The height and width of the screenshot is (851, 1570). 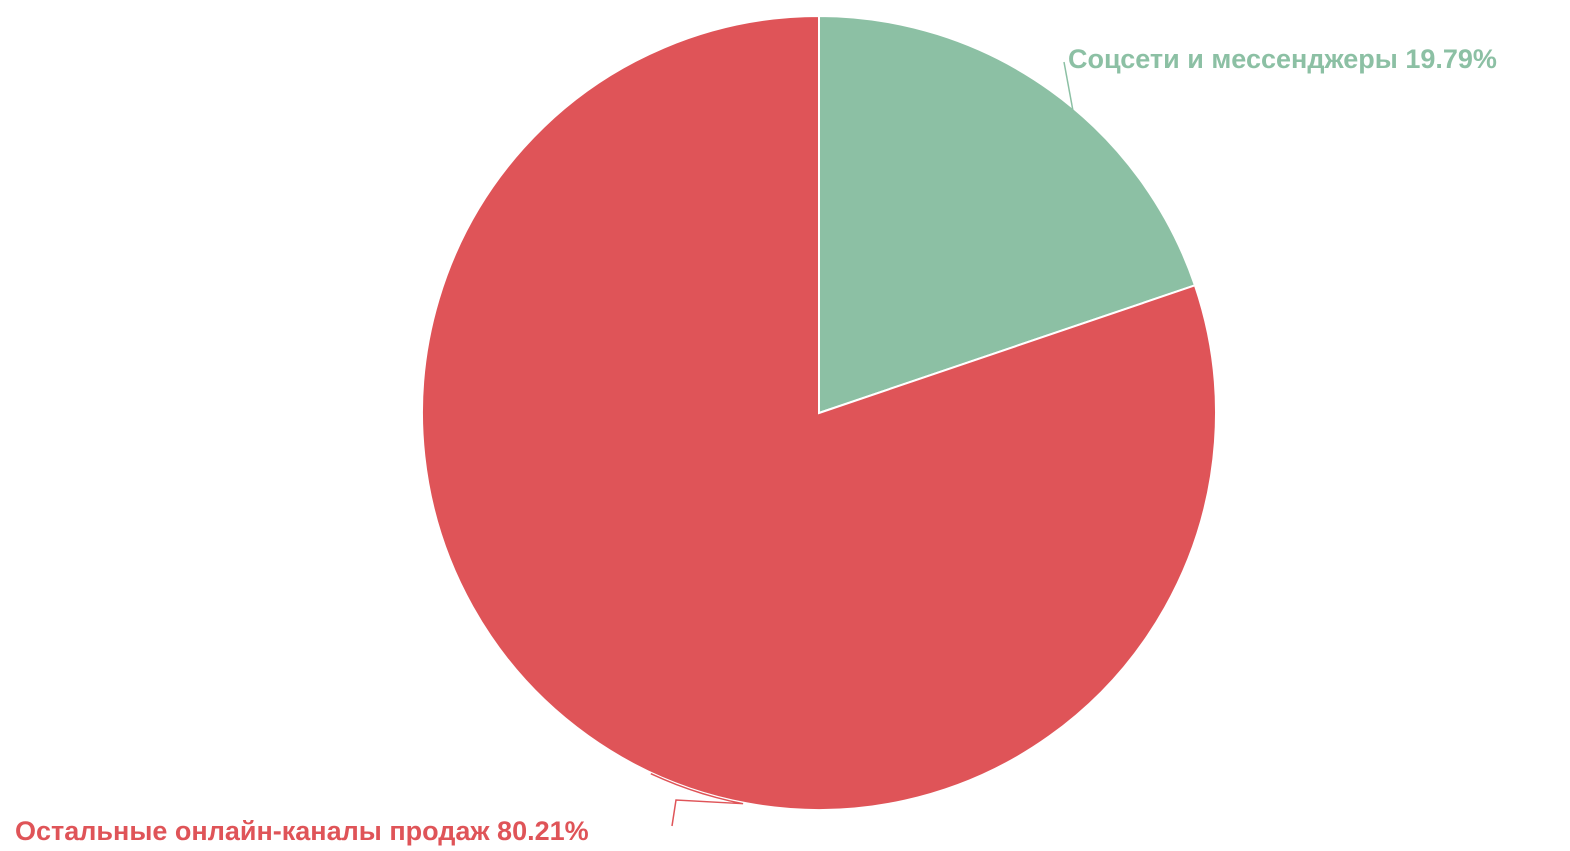 I want to click on pie-slice-social, so click(x=1007, y=214).